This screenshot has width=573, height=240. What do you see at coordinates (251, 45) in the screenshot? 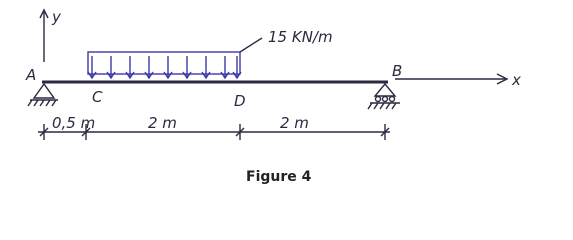
I see `load-leader` at bounding box center [251, 45].